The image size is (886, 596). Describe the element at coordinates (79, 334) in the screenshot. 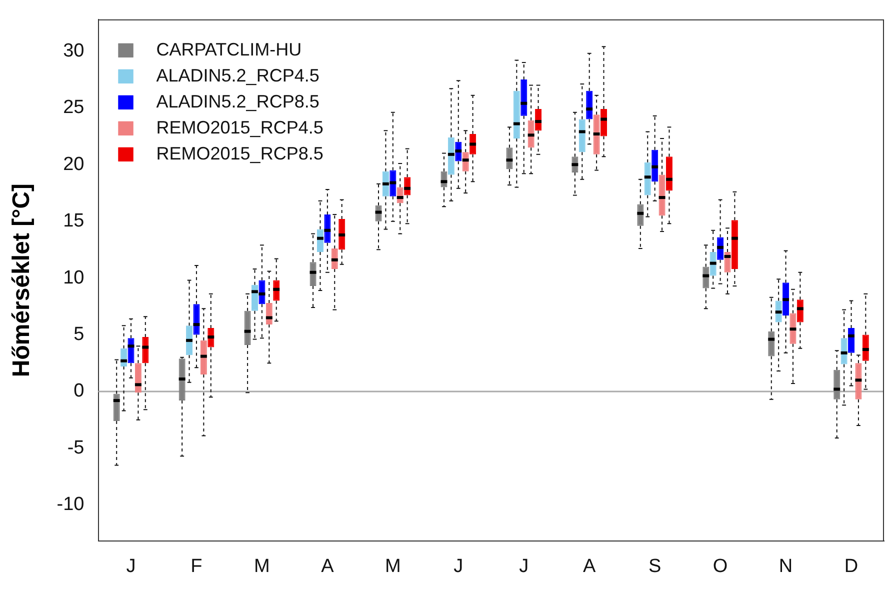

I see `y-tick-label: 5` at that location.